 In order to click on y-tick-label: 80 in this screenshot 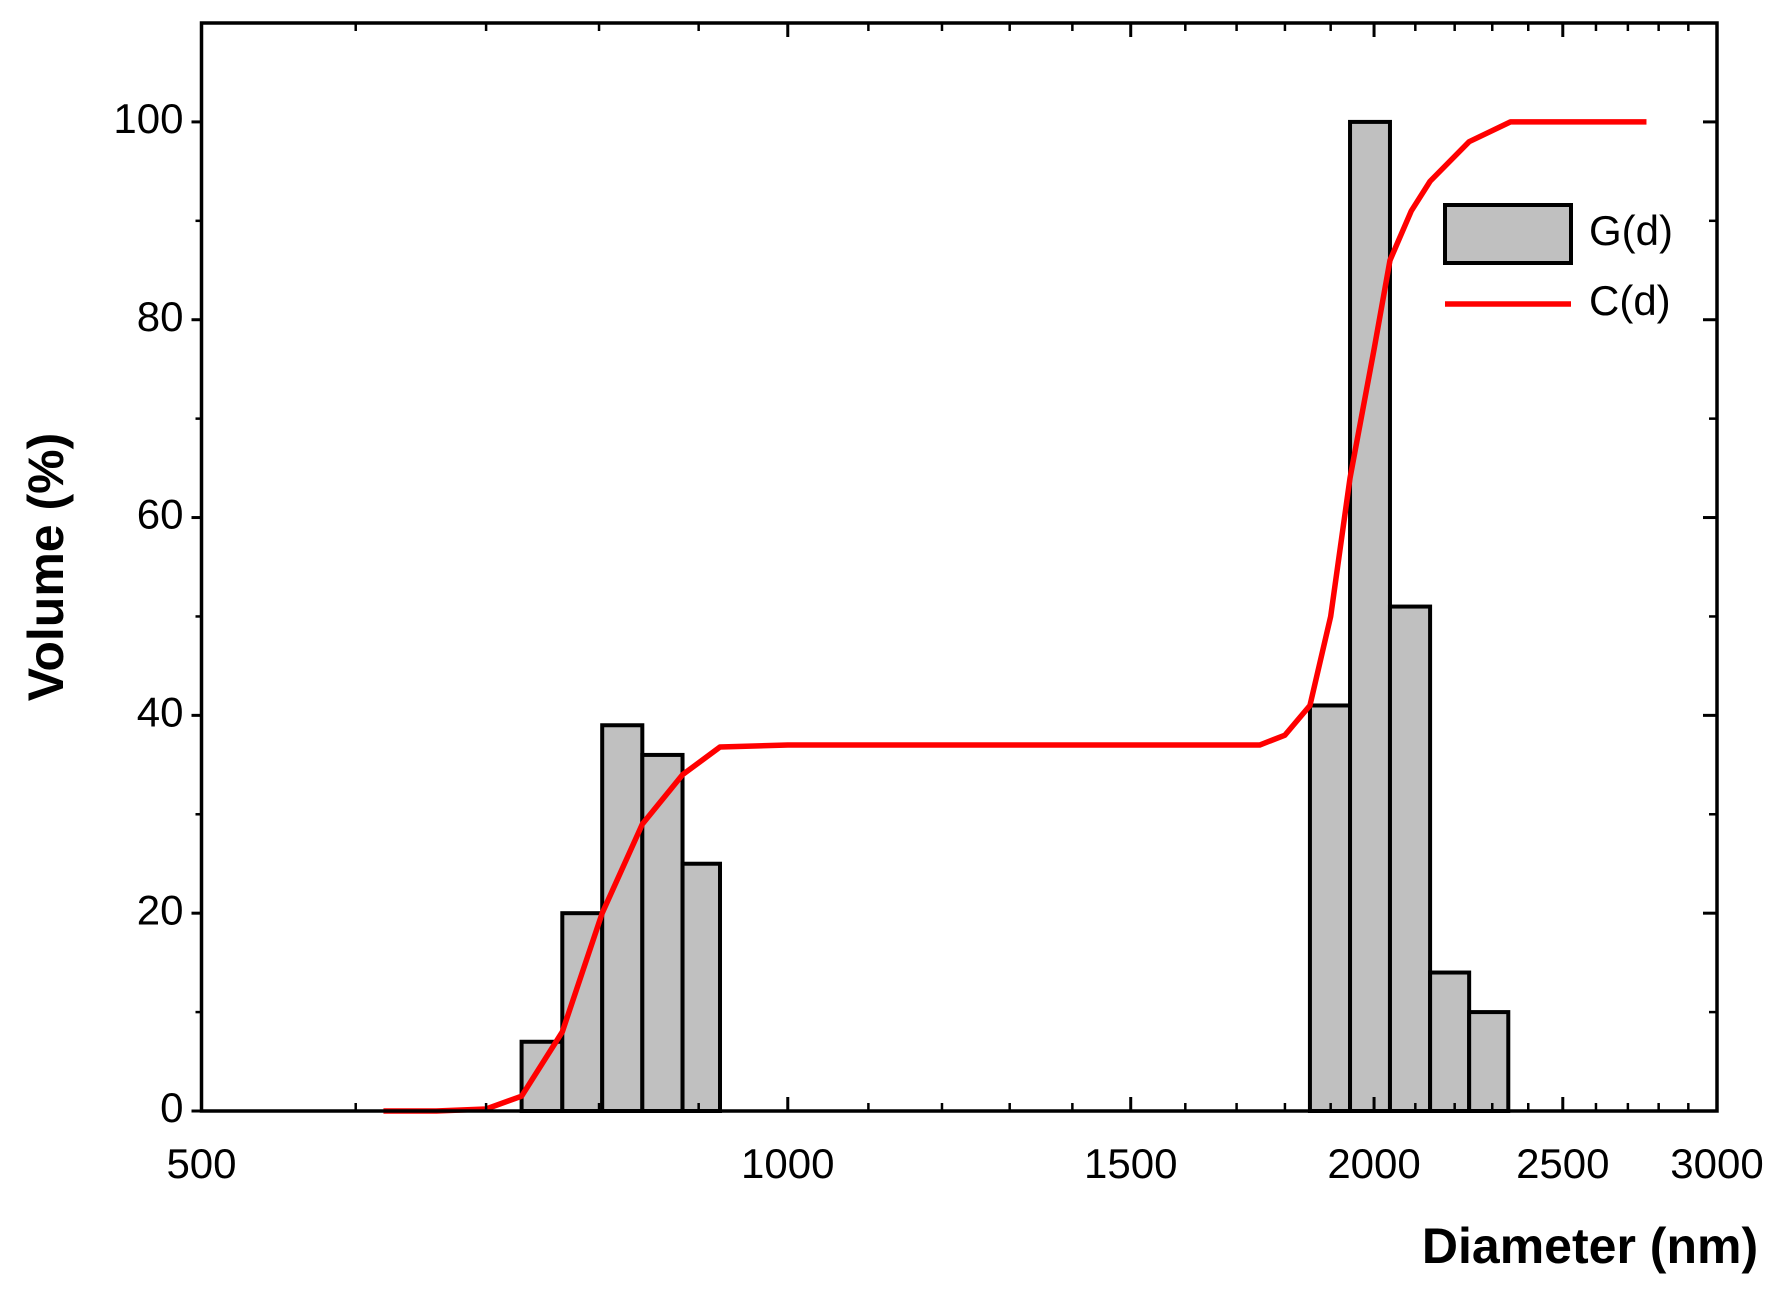, I will do `click(160, 316)`.